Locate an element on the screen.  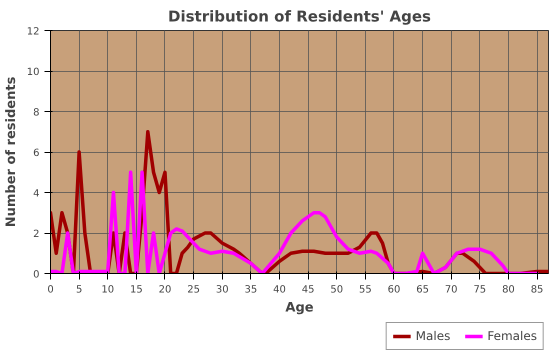
x-tick-label: 30 is located at coordinates (222, 290).